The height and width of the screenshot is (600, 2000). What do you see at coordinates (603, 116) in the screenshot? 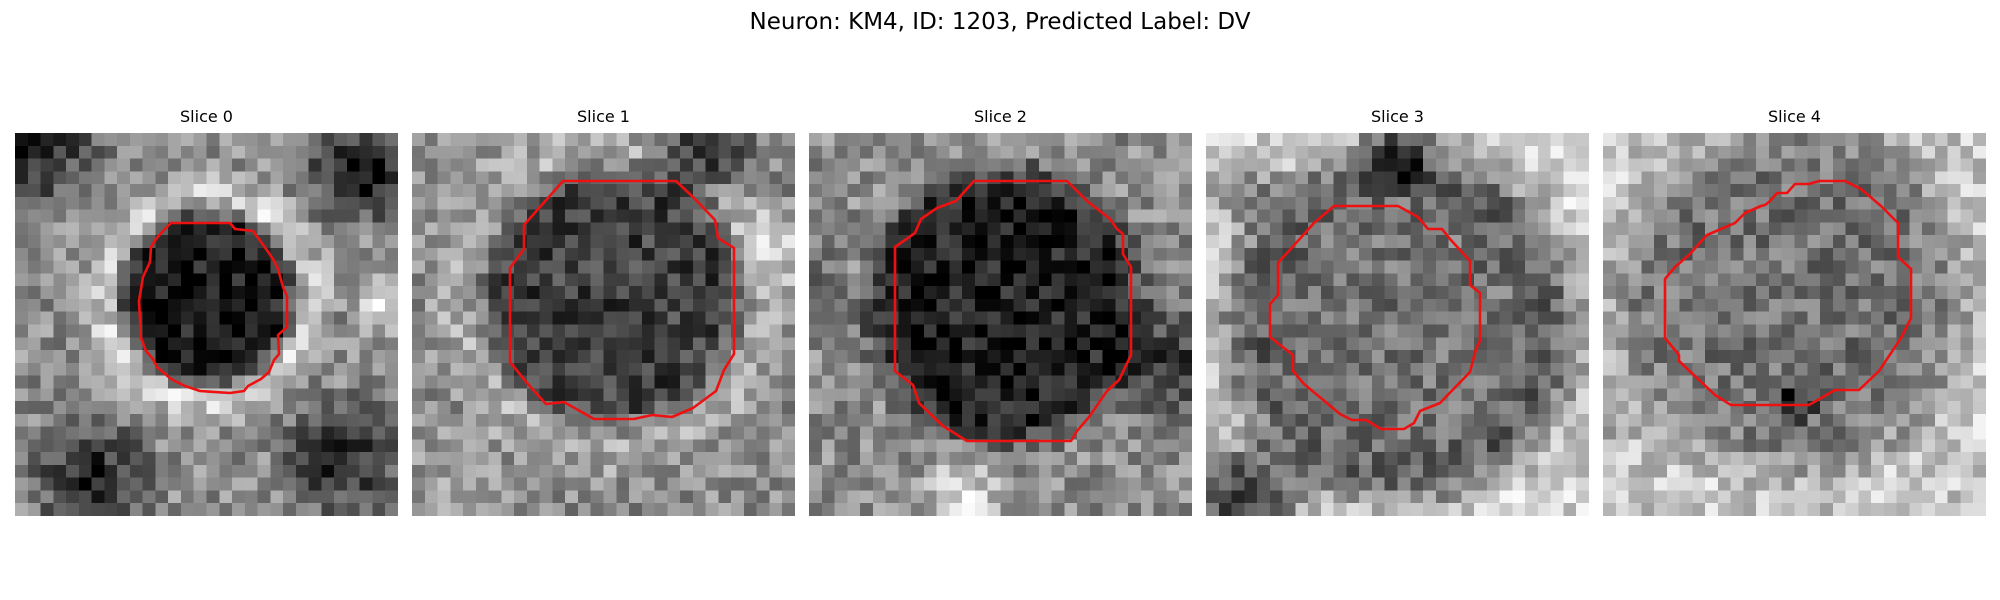
I see `slice-title: Slice 1` at bounding box center [603, 116].